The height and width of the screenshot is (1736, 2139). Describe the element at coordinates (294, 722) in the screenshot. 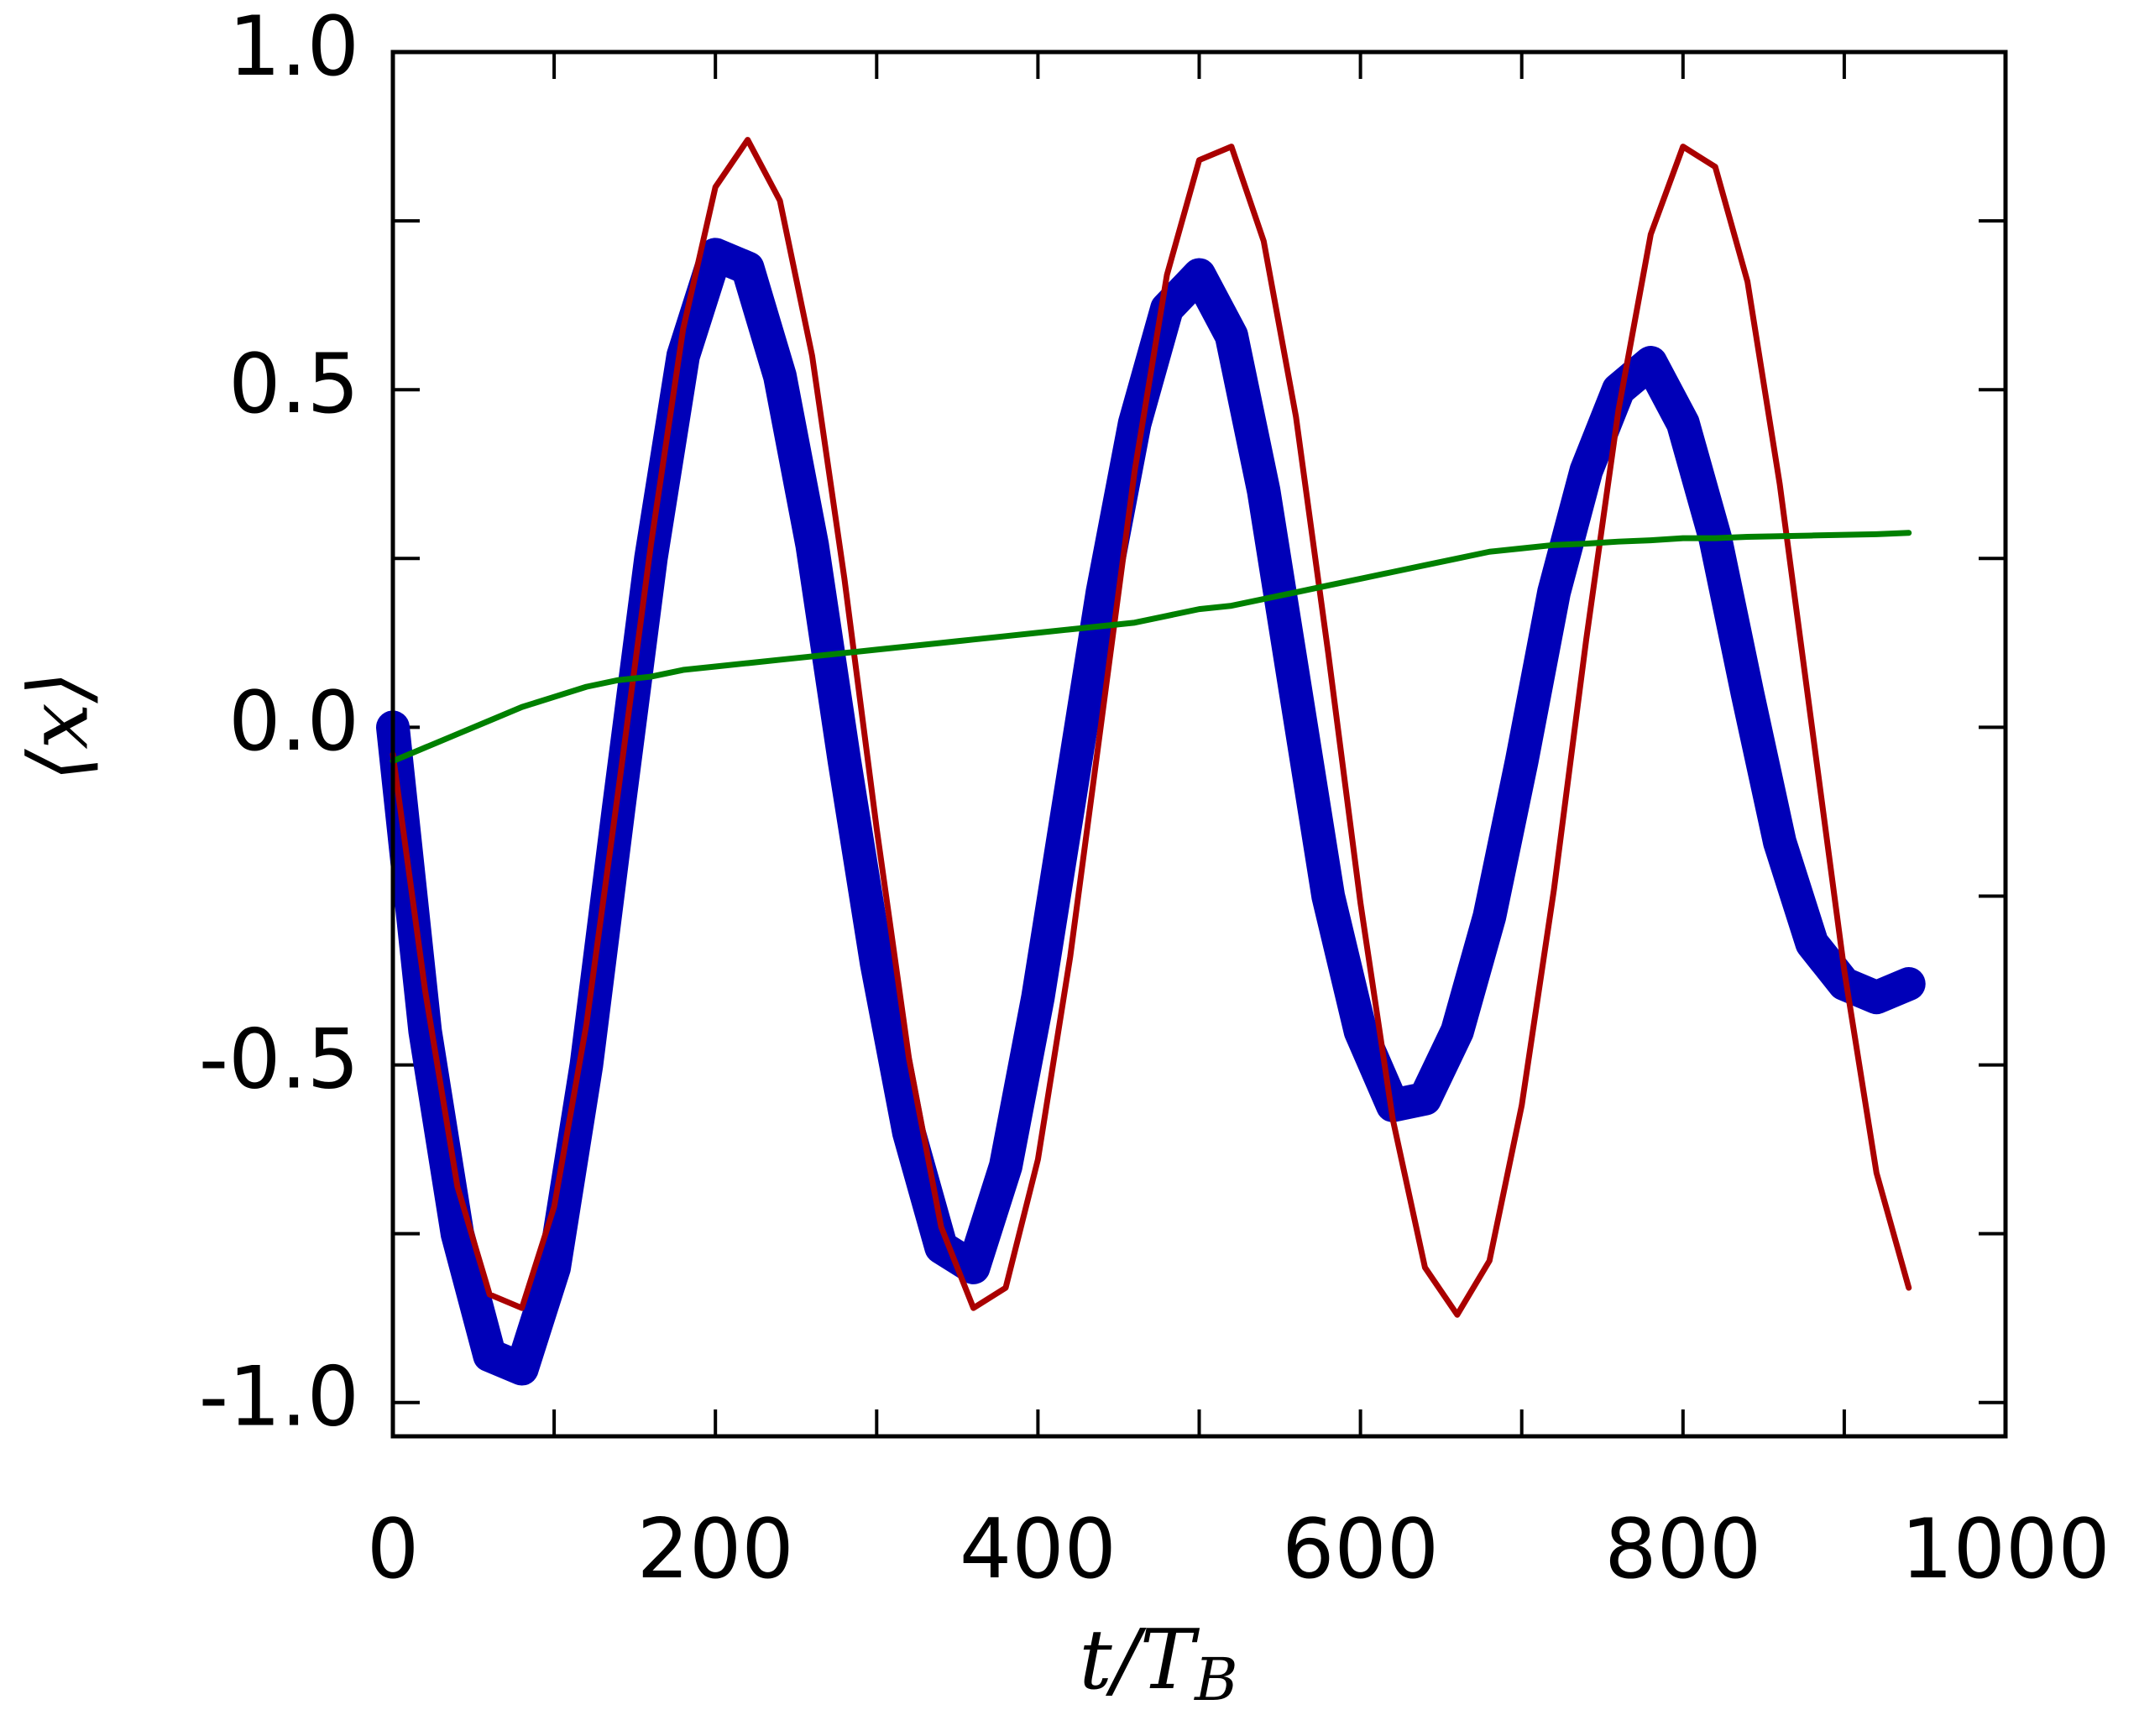

I see `y-tick-label: 0.0` at that location.